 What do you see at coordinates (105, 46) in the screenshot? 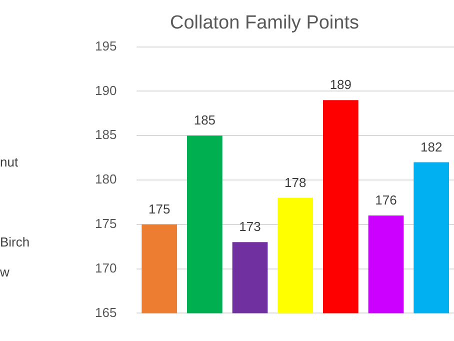
I see `y-tick-label: 195` at bounding box center [105, 46].